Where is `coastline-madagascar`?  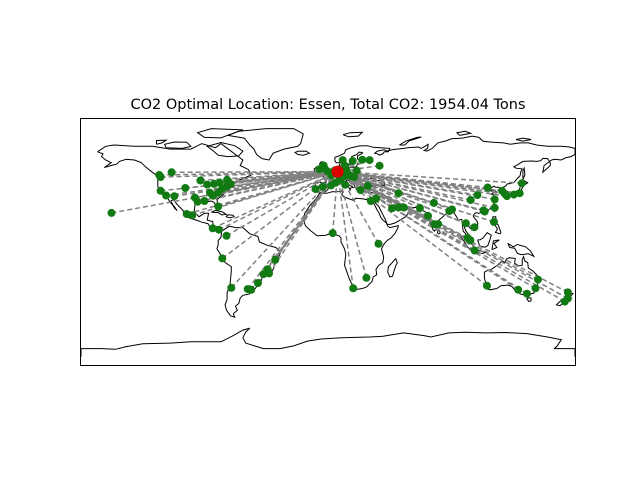 coastline-madagascar is located at coordinates (392, 268).